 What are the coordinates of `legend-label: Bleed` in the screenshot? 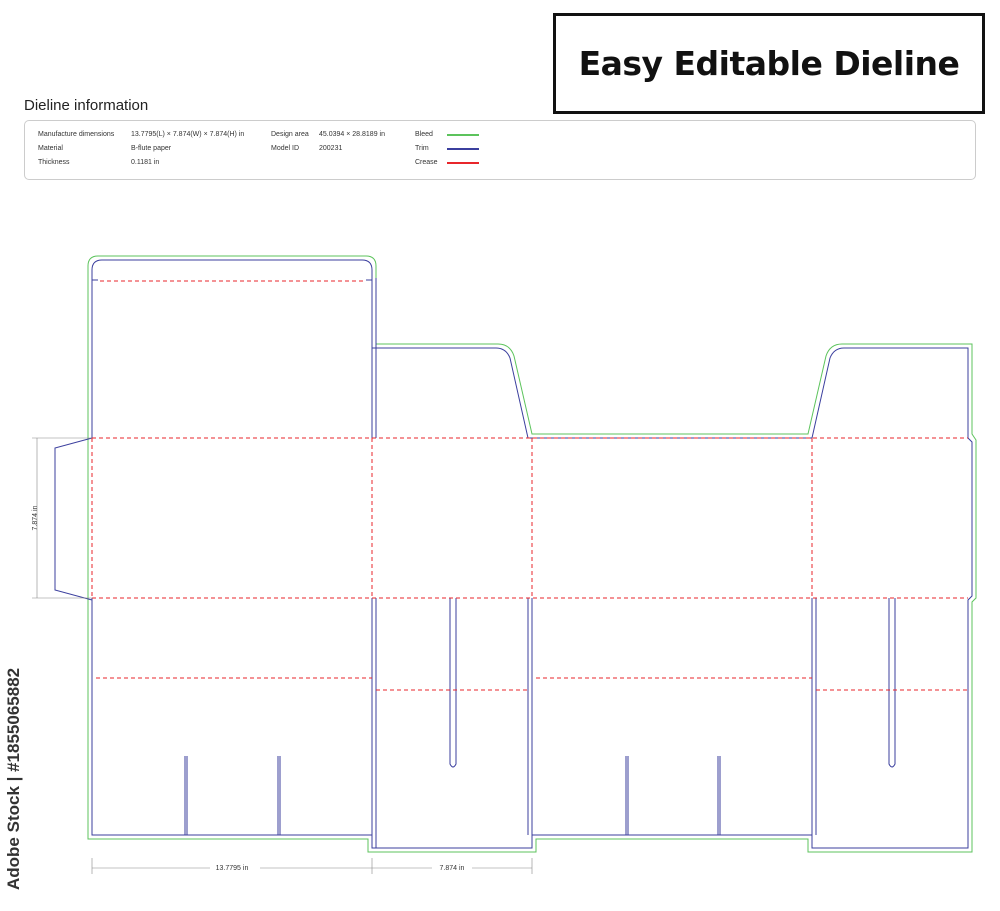 It's located at (424, 134).